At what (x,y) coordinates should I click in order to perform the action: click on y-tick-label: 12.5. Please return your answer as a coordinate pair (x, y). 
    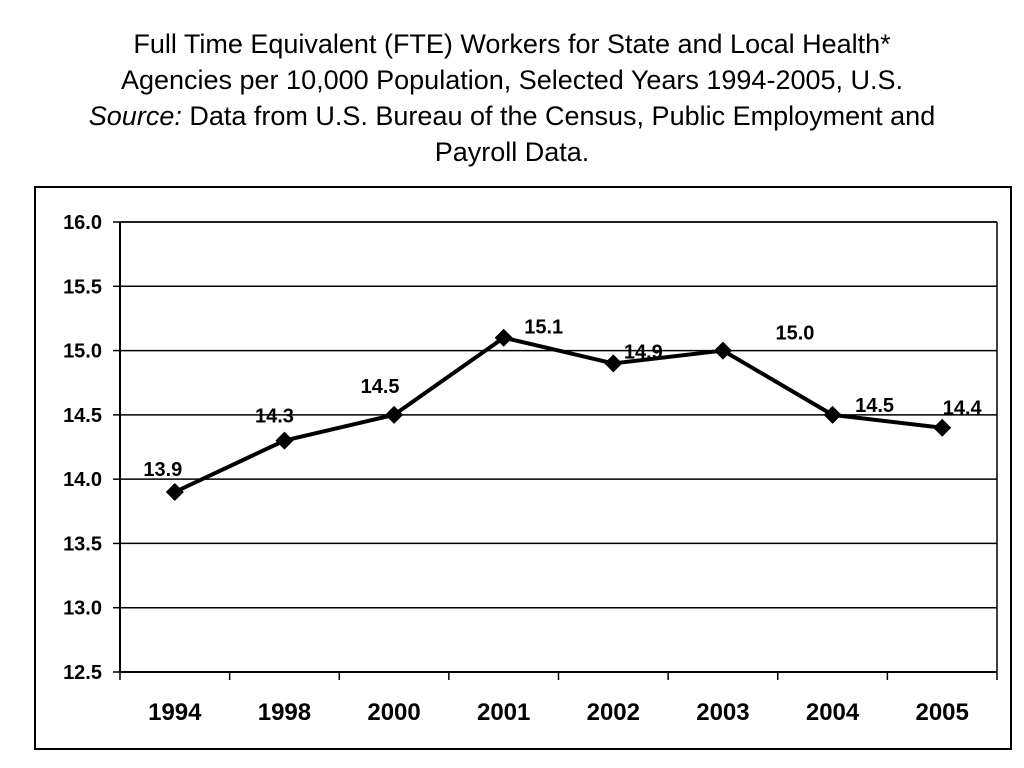
    Looking at the image, I should click on (82, 673).